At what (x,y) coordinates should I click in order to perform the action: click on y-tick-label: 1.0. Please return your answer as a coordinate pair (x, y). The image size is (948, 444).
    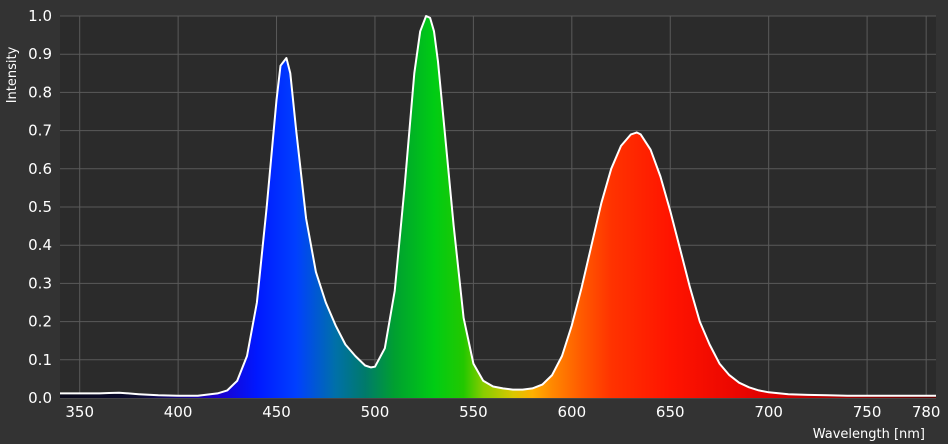
    Looking at the image, I should click on (40, 16).